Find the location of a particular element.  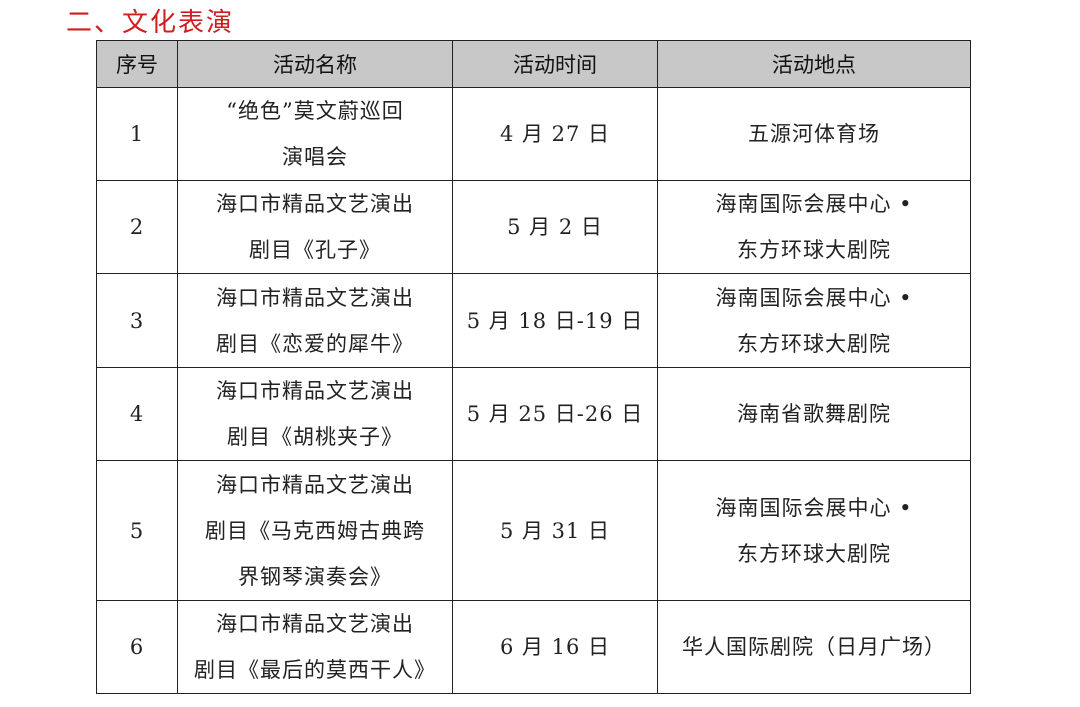

cell-time: 6 月 16 日 is located at coordinates (555, 647).